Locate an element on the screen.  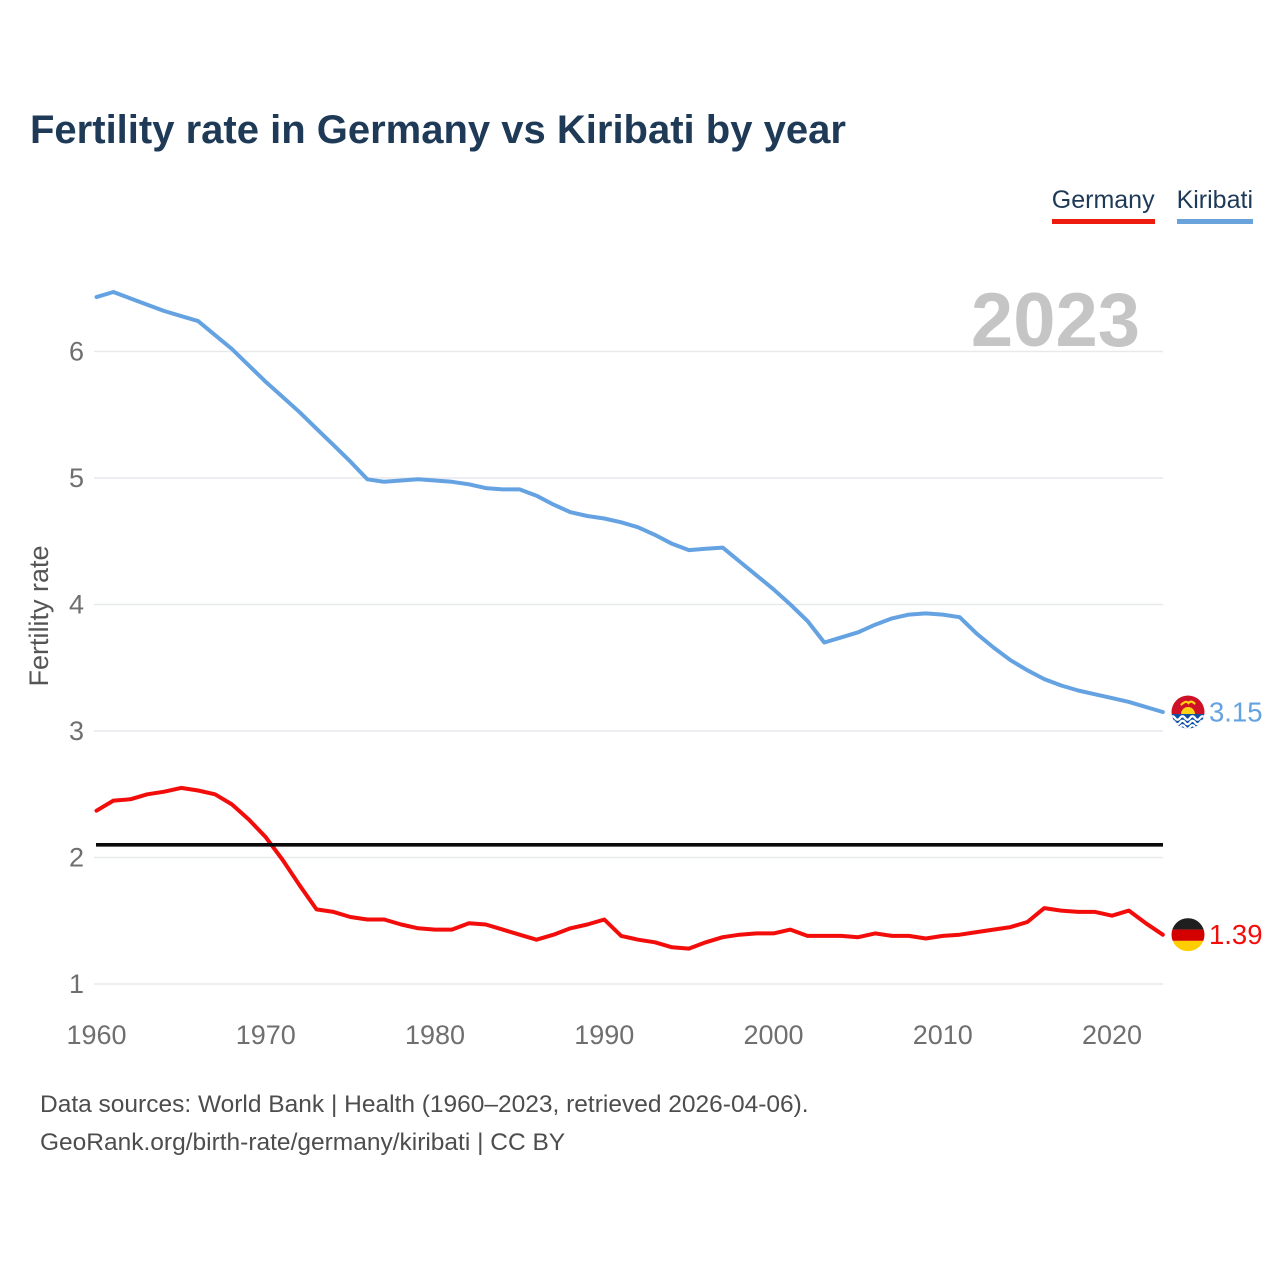
xtick-1960: 1960 is located at coordinates (96, 1035).